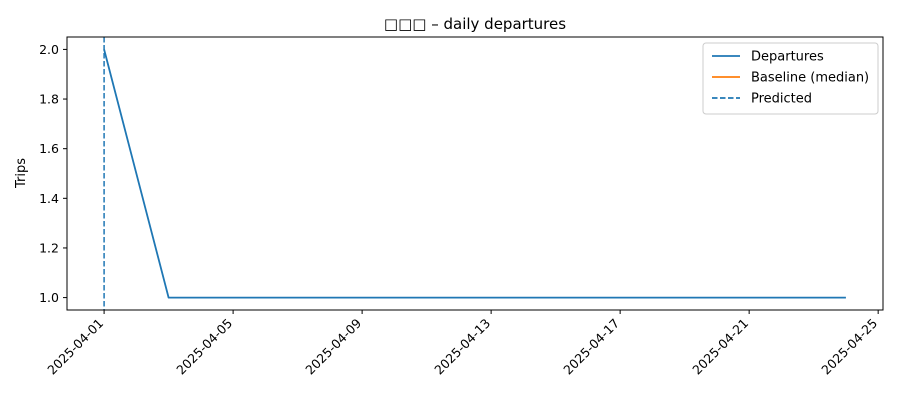  I want to click on x-tick-label: 2025-04-05, so click(204, 347).